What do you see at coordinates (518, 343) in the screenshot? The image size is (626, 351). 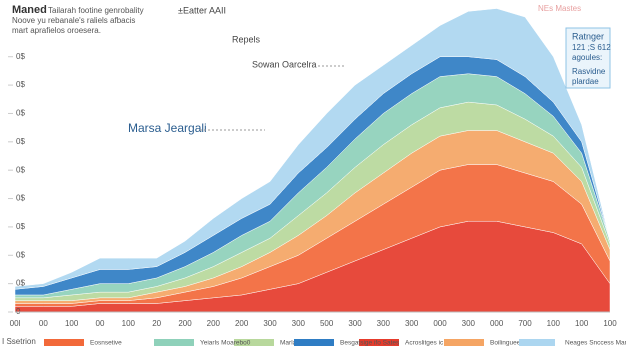 I see `legend-label: Boilinguees Inperts` at bounding box center [518, 343].